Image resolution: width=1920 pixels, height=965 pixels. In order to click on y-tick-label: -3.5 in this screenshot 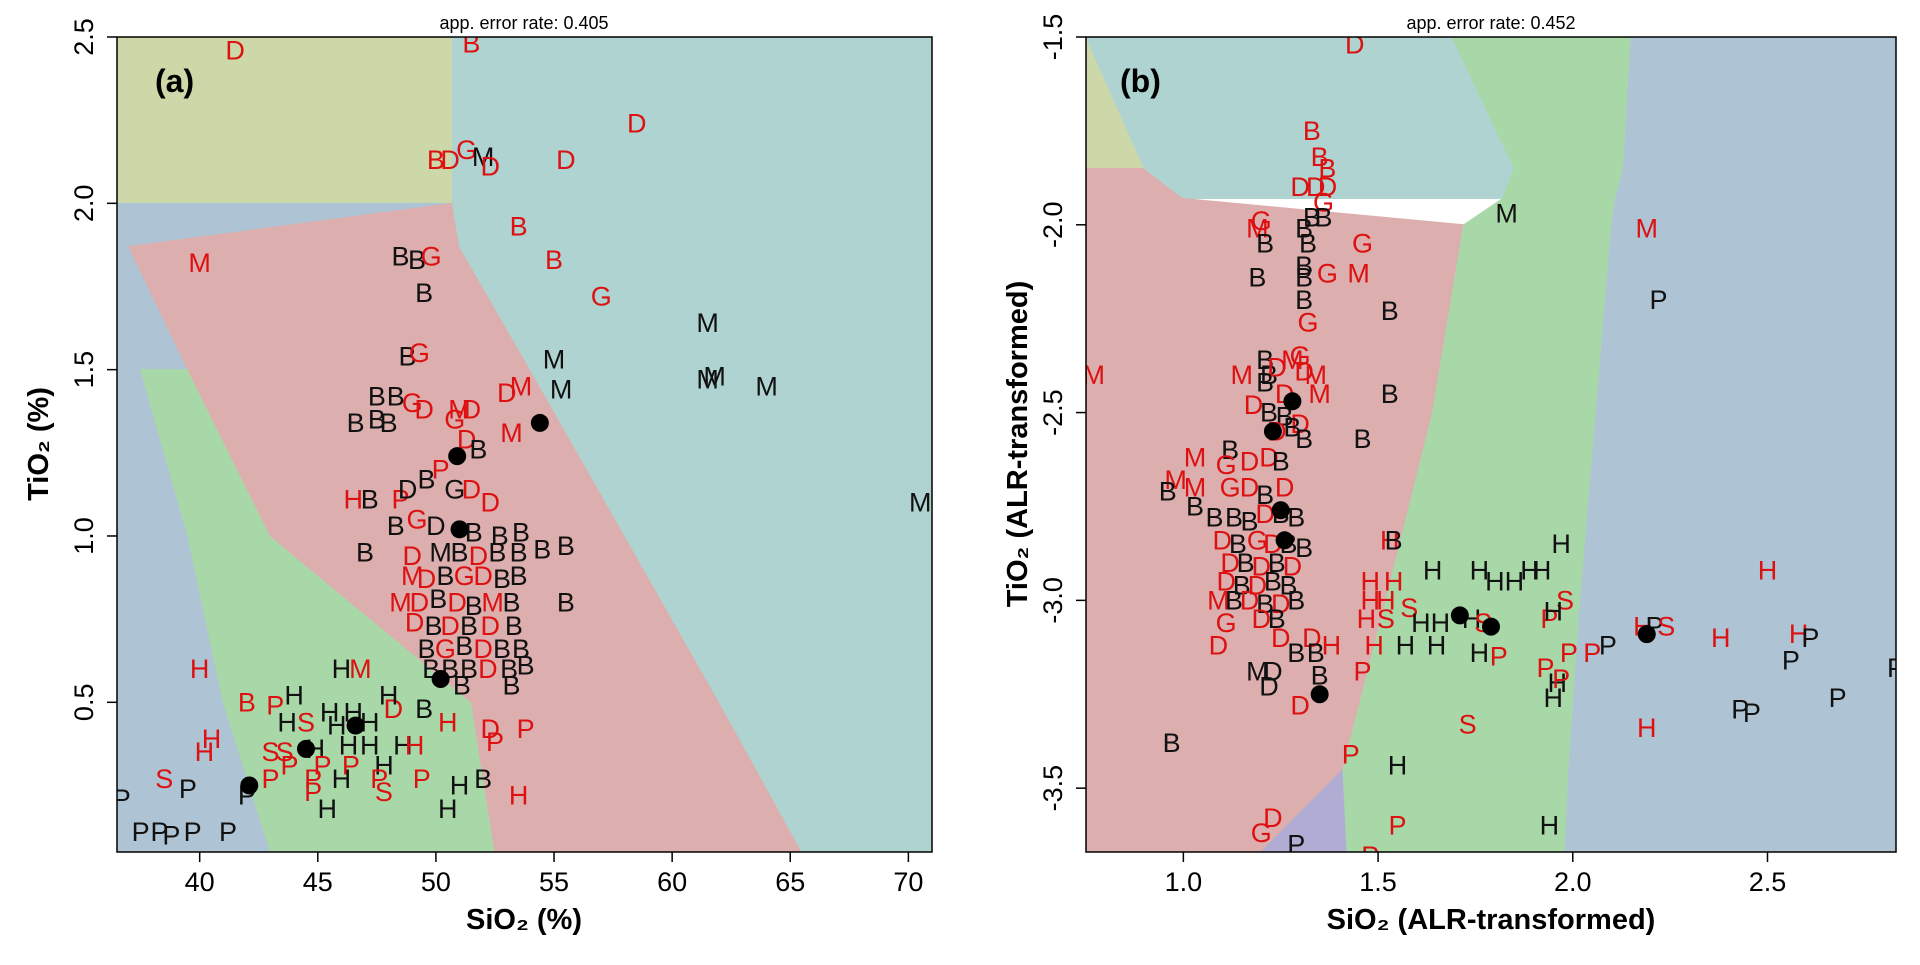, I will do `click(1053, 788)`.